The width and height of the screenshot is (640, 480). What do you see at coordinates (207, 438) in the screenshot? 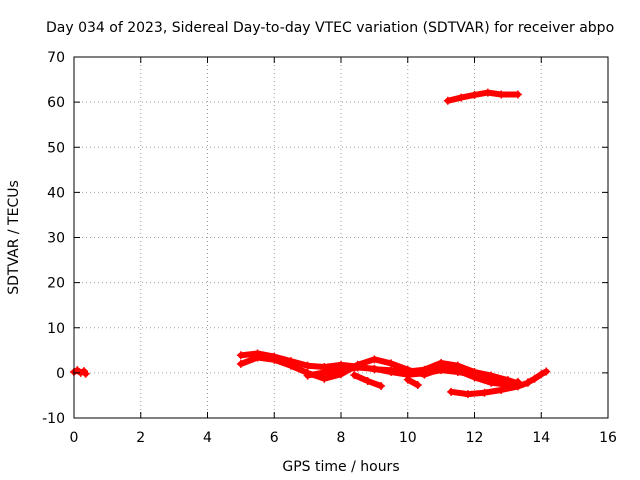
I see `x-tick-label: 4` at bounding box center [207, 438].